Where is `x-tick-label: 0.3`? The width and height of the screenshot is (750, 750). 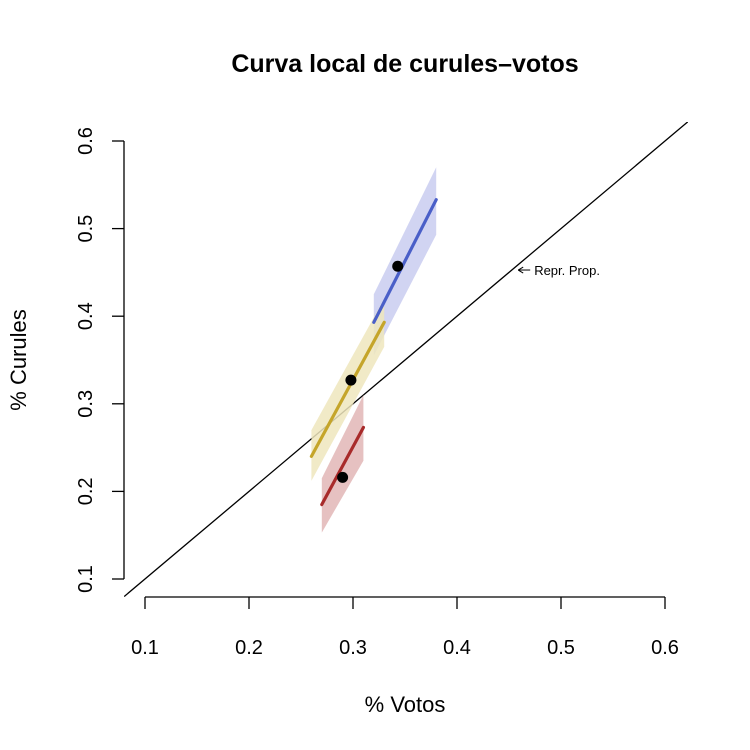
x-tick-label: 0.3 is located at coordinates (353, 648).